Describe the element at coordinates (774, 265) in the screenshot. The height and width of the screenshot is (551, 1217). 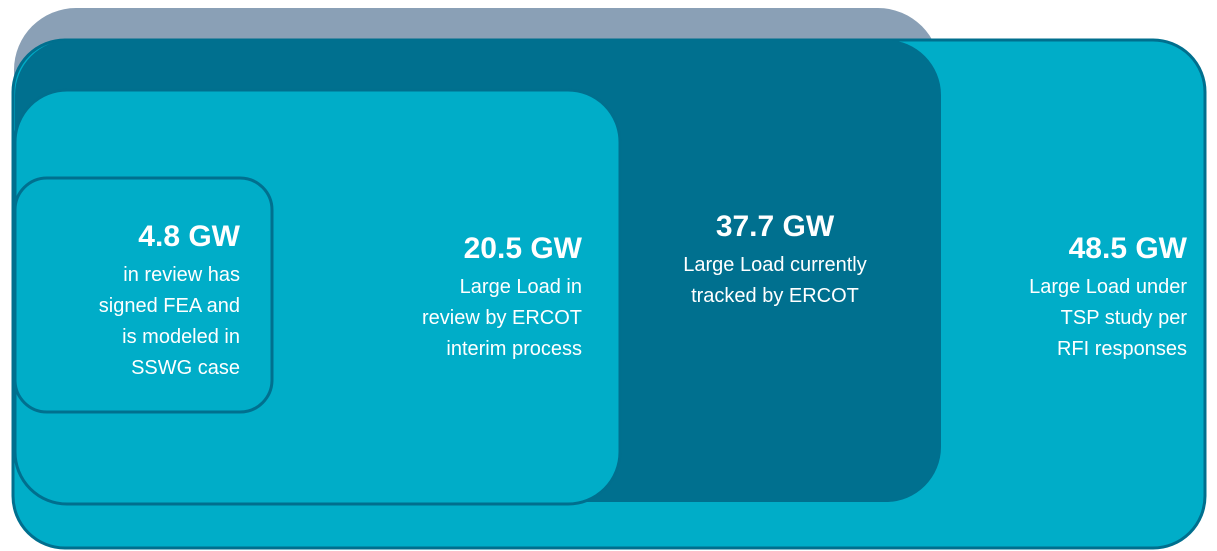
I see `box-description: Large Load currently` at that location.